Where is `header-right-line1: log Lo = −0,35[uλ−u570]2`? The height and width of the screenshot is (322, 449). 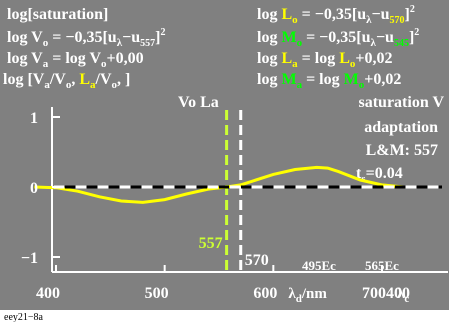 header-right-line1: log Lo = −0,35[uλ−u570]2 is located at coordinates (336, 15).